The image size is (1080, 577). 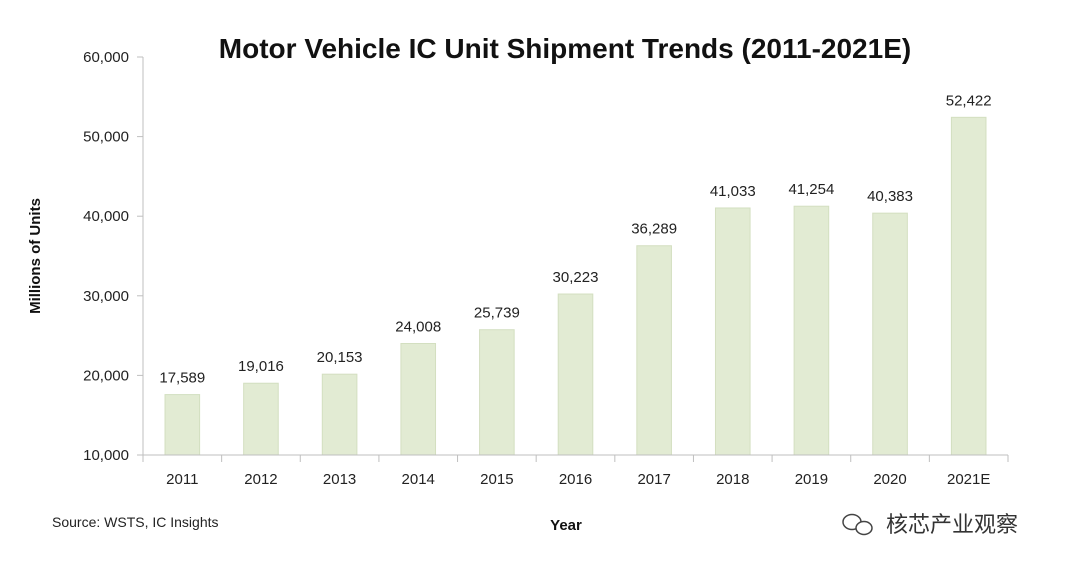 What do you see at coordinates (106, 296) in the screenshot?
I see `y-tick-label: 30,000` at bounding box center [106, 296].